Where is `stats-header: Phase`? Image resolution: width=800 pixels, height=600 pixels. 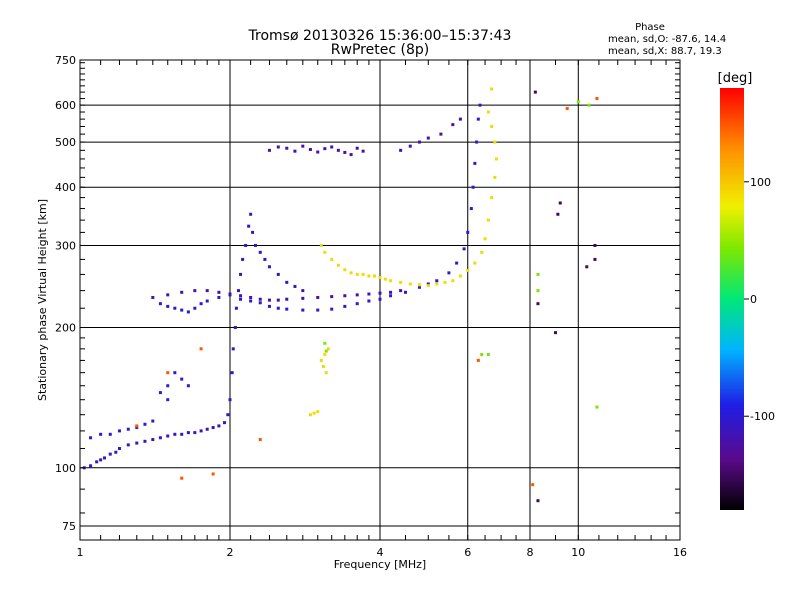
stats-header: Phase is located at coordinates (650, 27).